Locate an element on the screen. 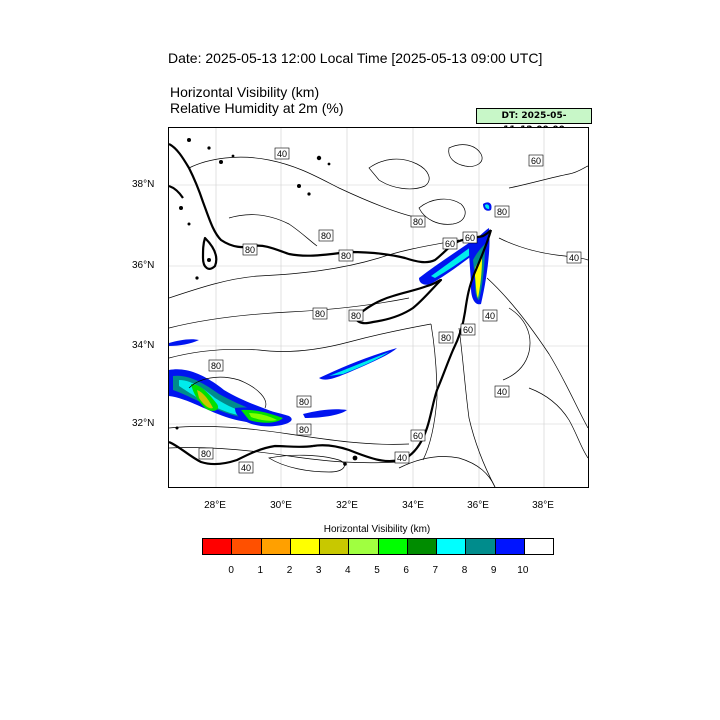  lat-label: 32°N is located at coordinates (143, 423).